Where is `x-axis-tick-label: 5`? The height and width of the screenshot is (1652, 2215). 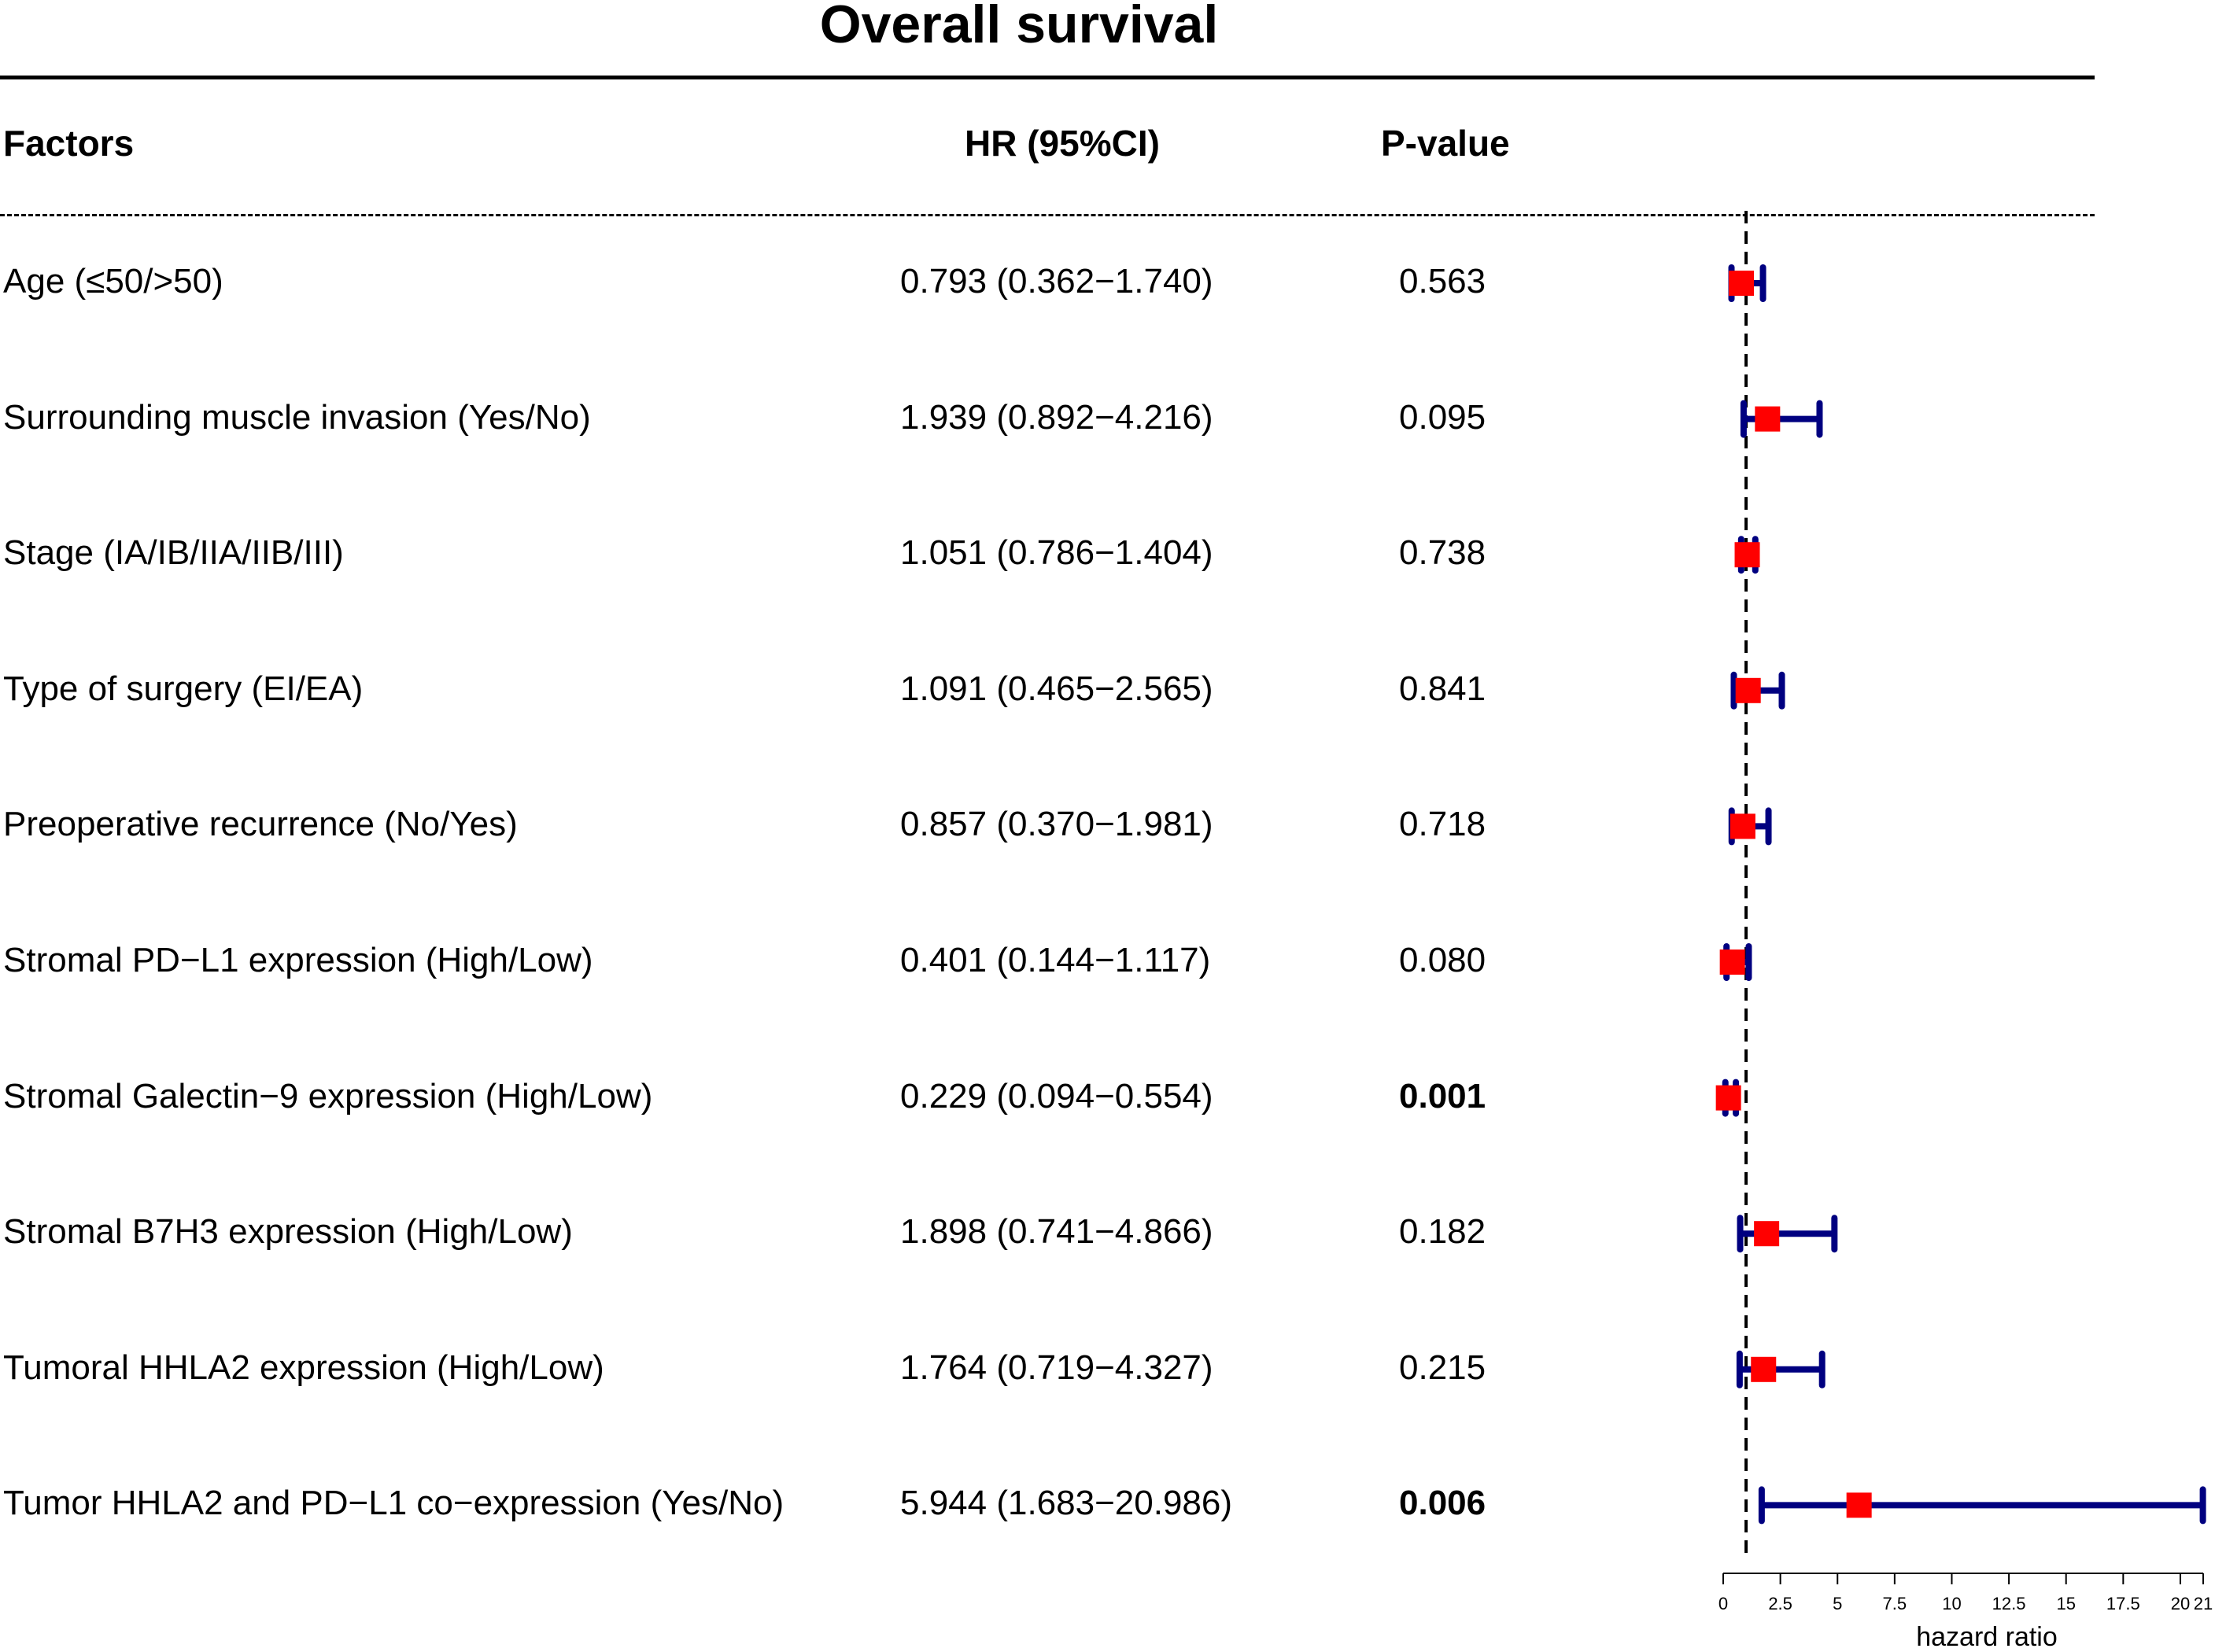 x-axis-tick-label: 5 is located at coordinates (1837, 1603).